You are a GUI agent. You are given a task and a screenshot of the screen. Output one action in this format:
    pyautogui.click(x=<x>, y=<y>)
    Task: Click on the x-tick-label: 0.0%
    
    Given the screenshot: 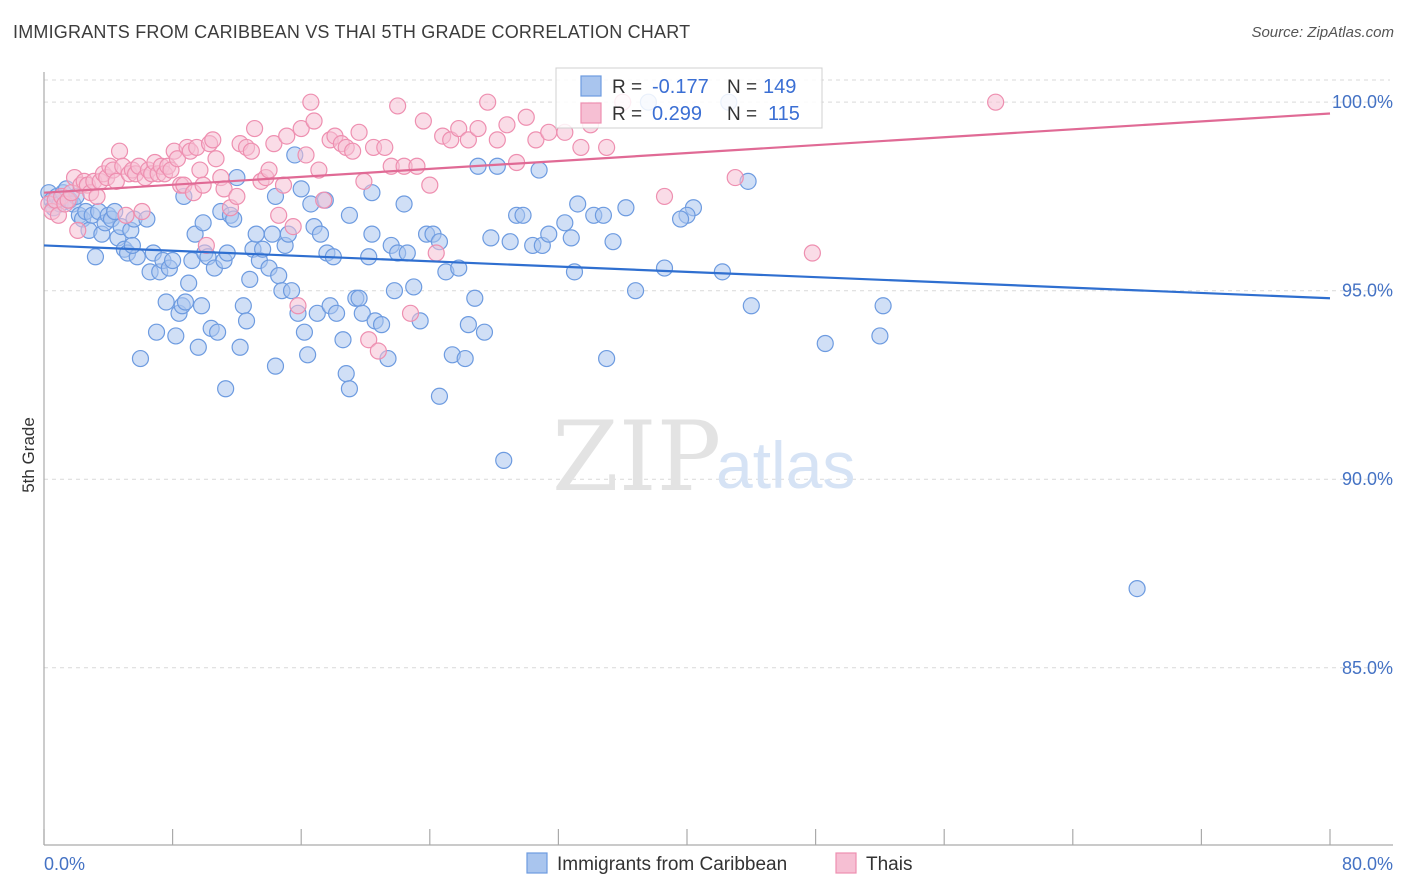 What is the action you would take?
    pyautogui.click(x=64, y=864)
    